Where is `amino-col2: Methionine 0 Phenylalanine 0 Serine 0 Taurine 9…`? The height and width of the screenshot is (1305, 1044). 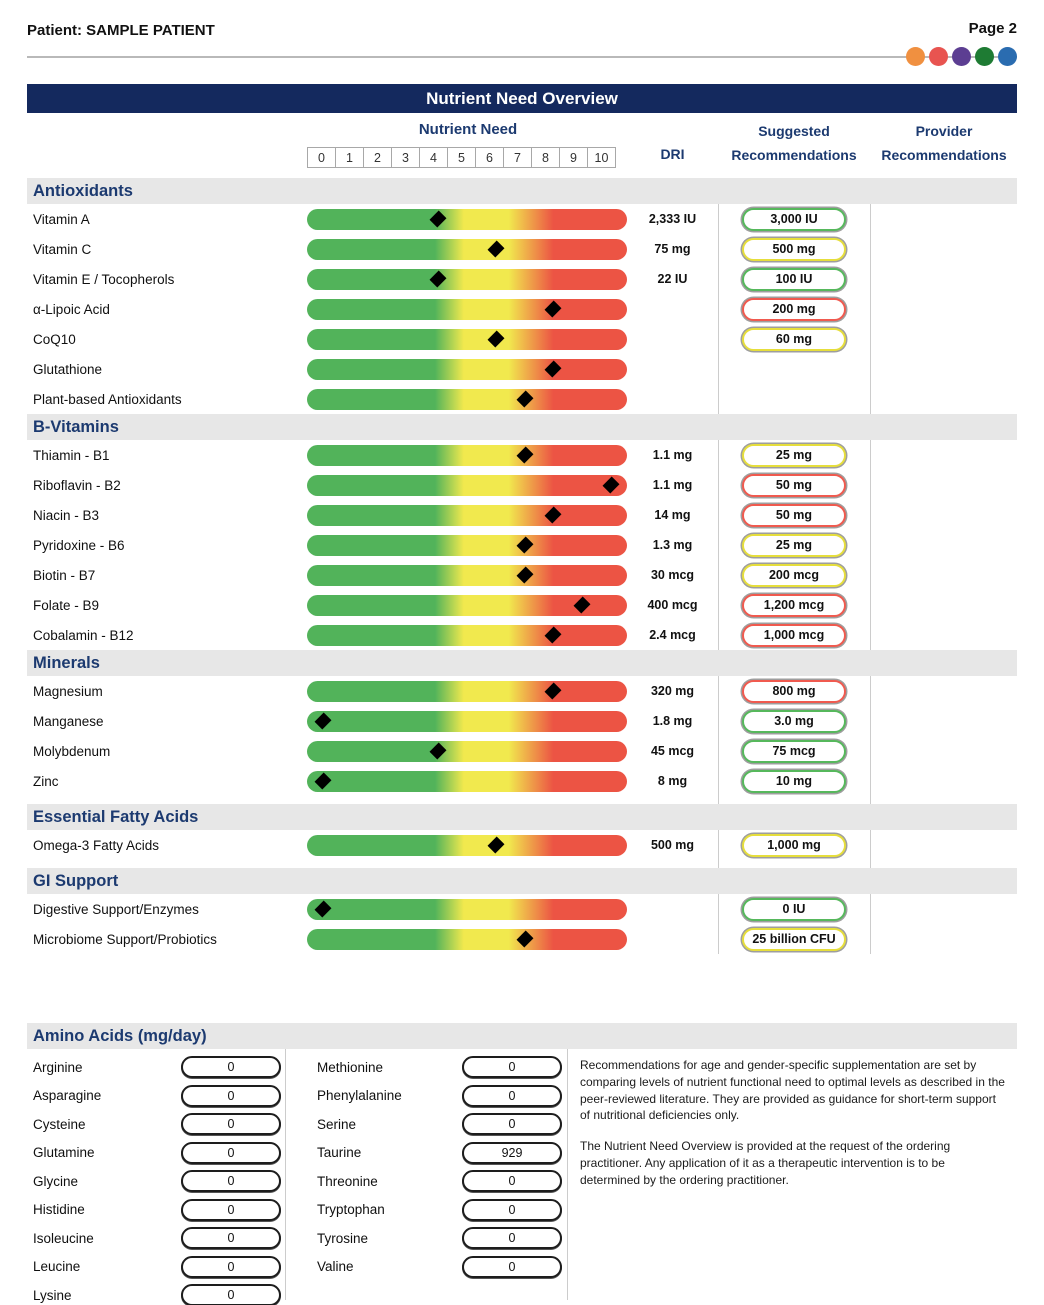 amino-col2: Methionine 0 Phenylalanine 0 Serine 0 Taurine 9… is located at coordinates (439, 1170).